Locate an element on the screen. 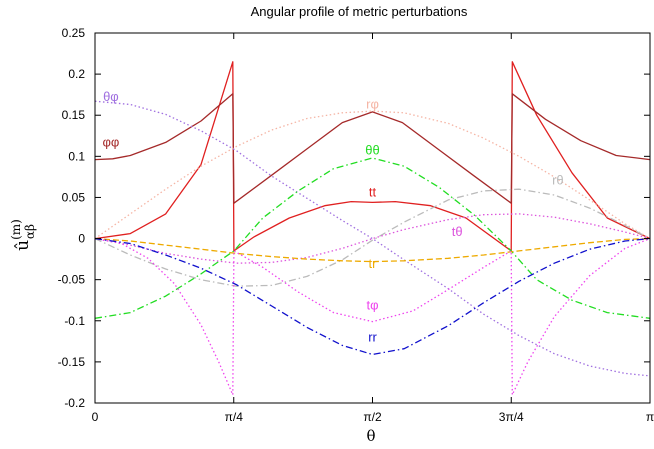  y-tick-label: 0.1 is located at coordinates (76, 156).